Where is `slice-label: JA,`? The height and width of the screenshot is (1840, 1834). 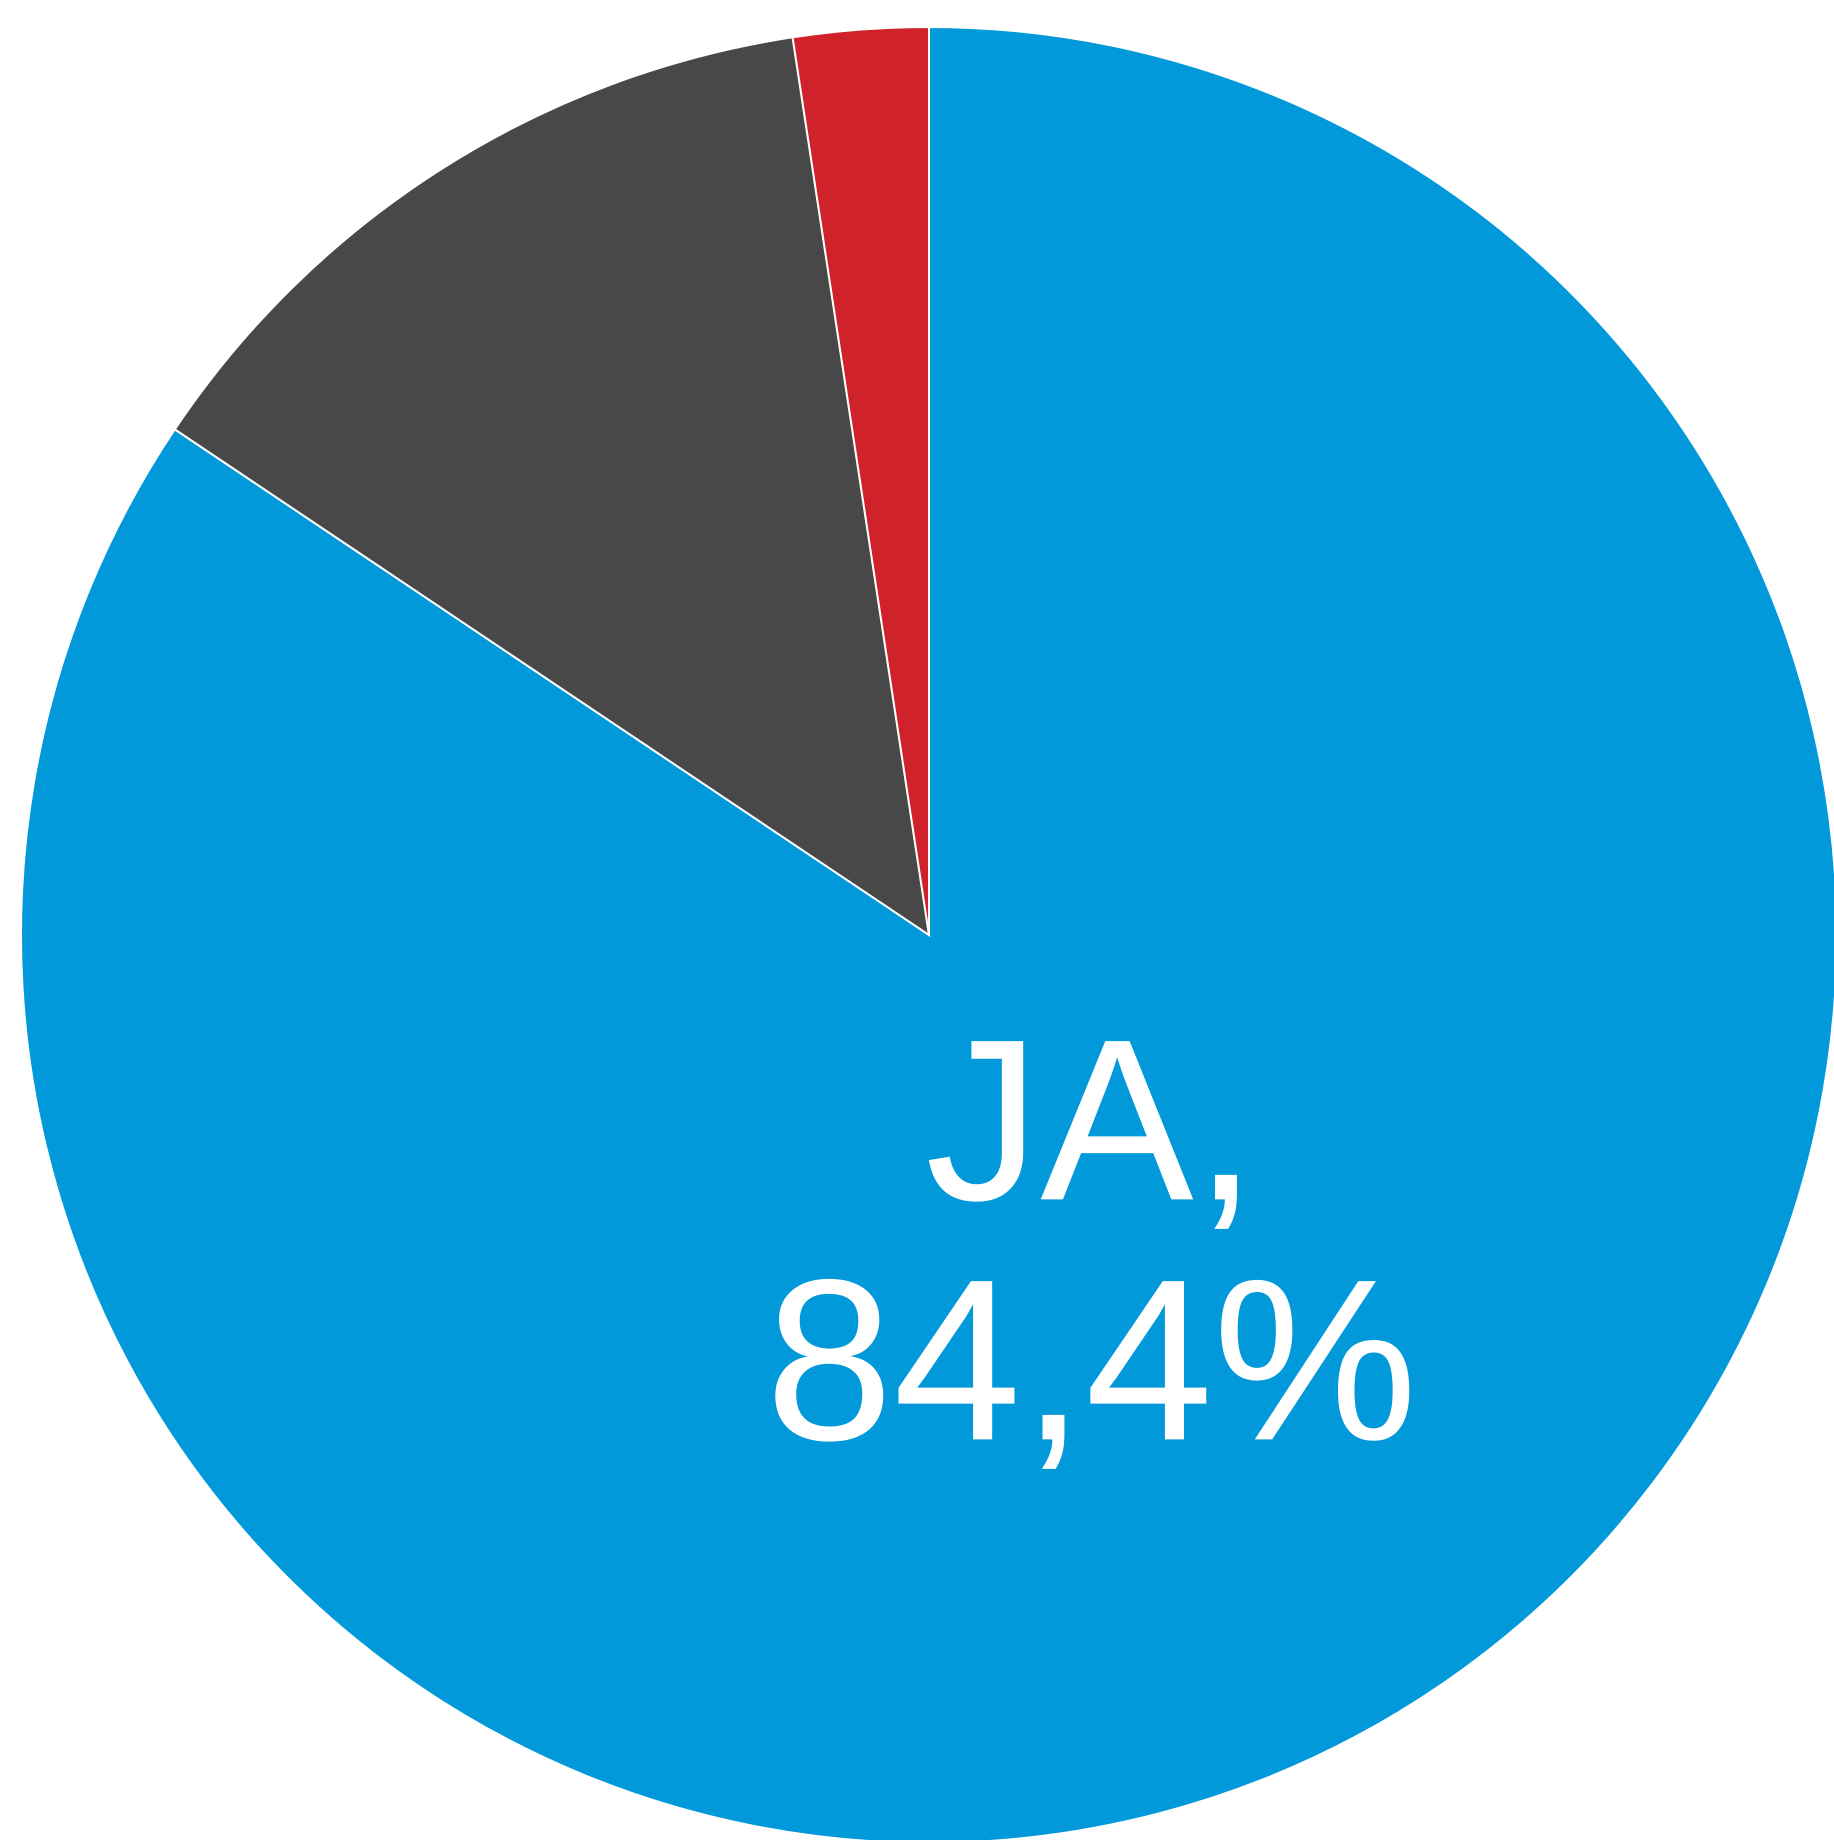 slice-label: JA, is located at coordinates (1091, 1119).